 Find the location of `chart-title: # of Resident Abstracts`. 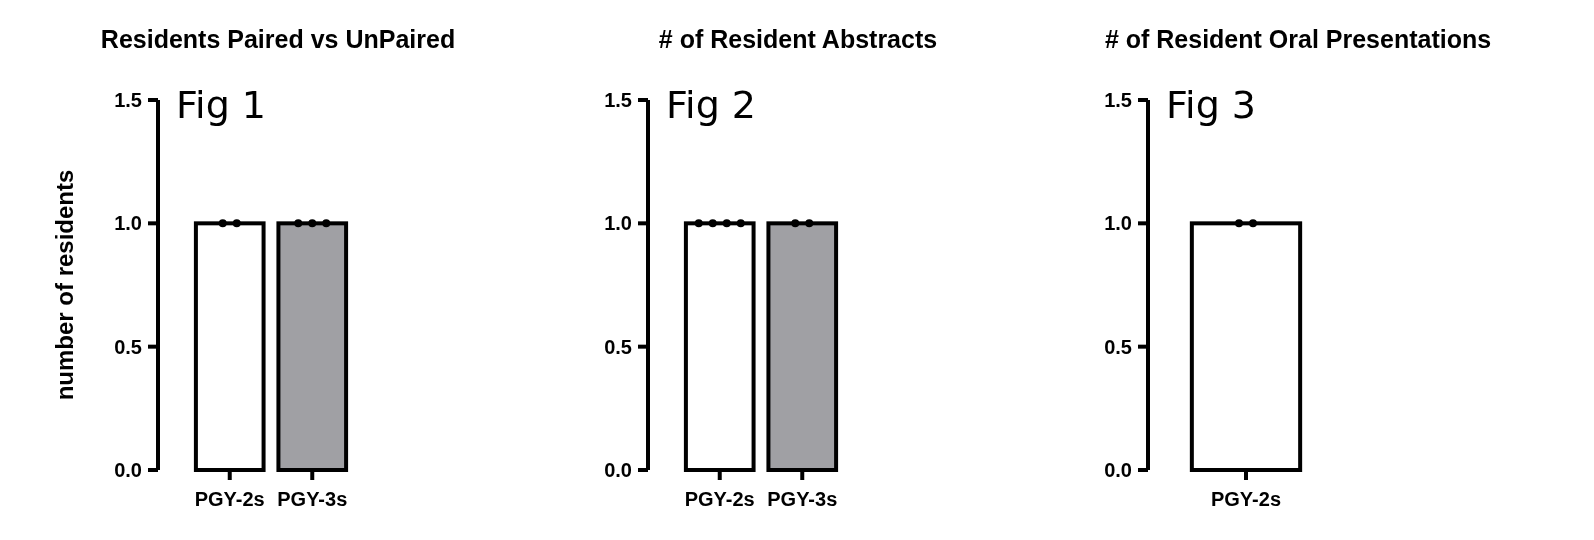

chart-title: # of Resident Abstracts is located at coordinates (798, 39).